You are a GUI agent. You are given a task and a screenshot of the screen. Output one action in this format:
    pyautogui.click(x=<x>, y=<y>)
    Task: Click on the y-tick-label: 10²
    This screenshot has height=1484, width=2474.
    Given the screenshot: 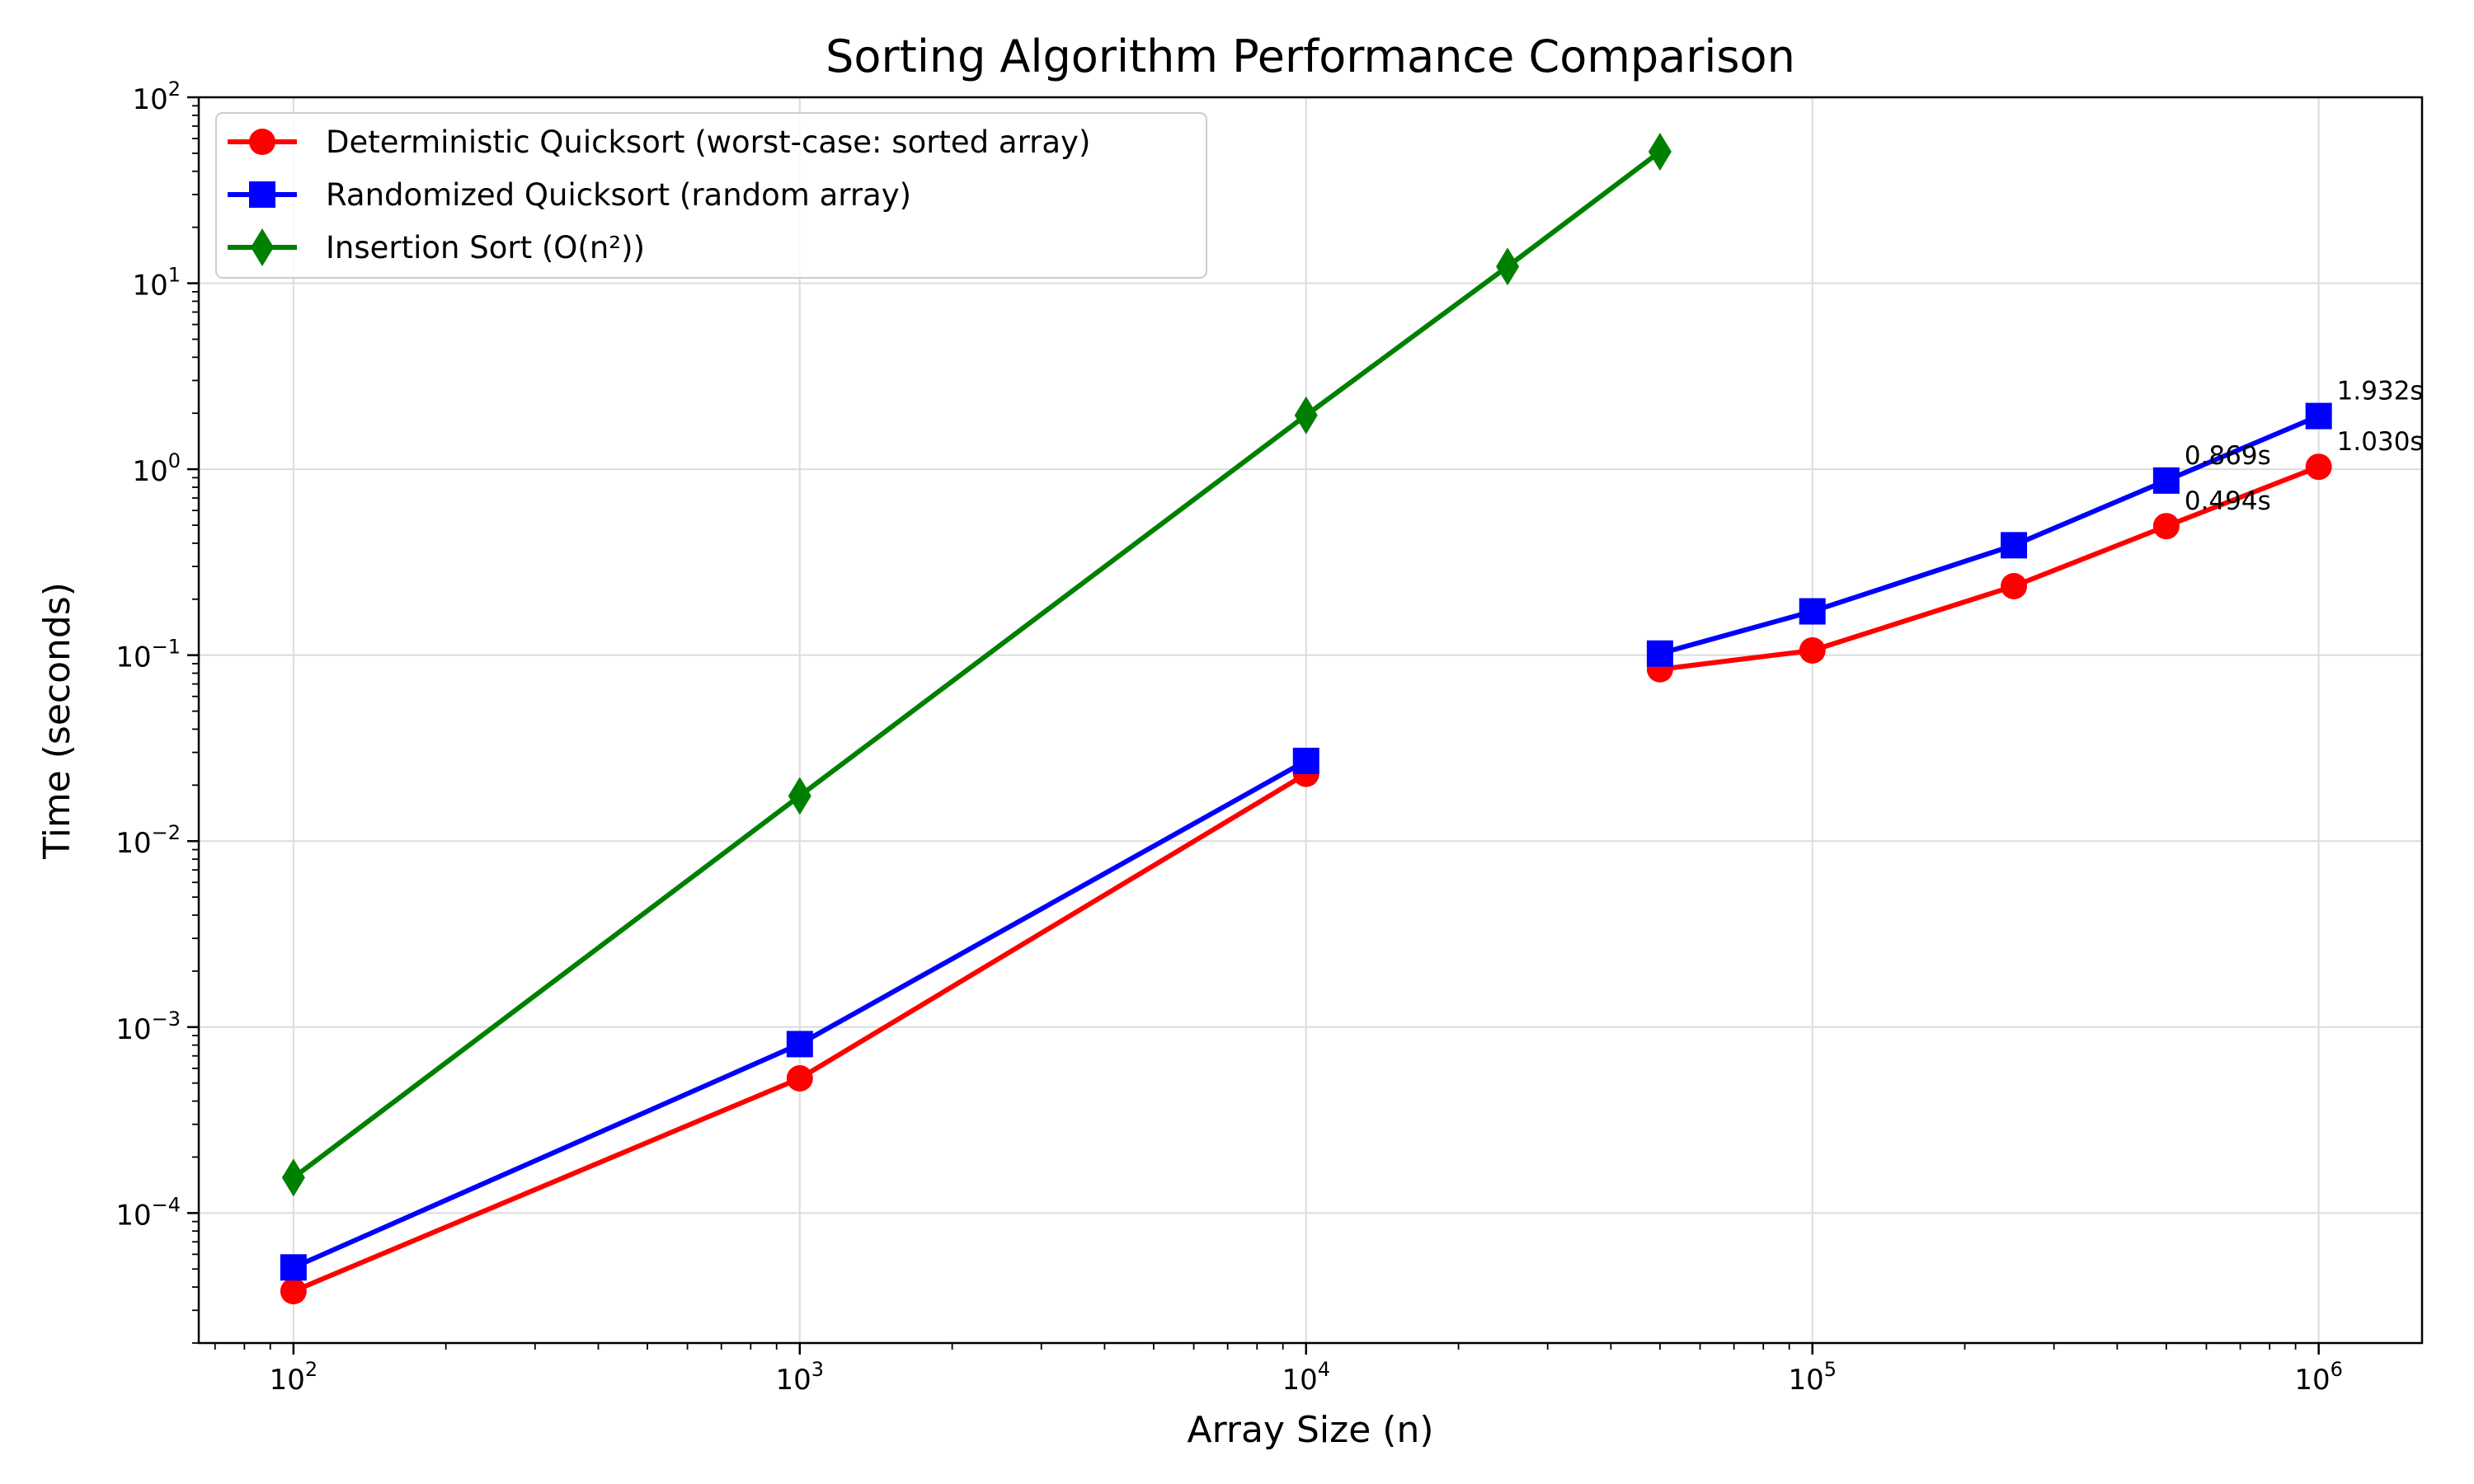 What is the action you would take?
    pyautogui.click(x=156, y=96)
    